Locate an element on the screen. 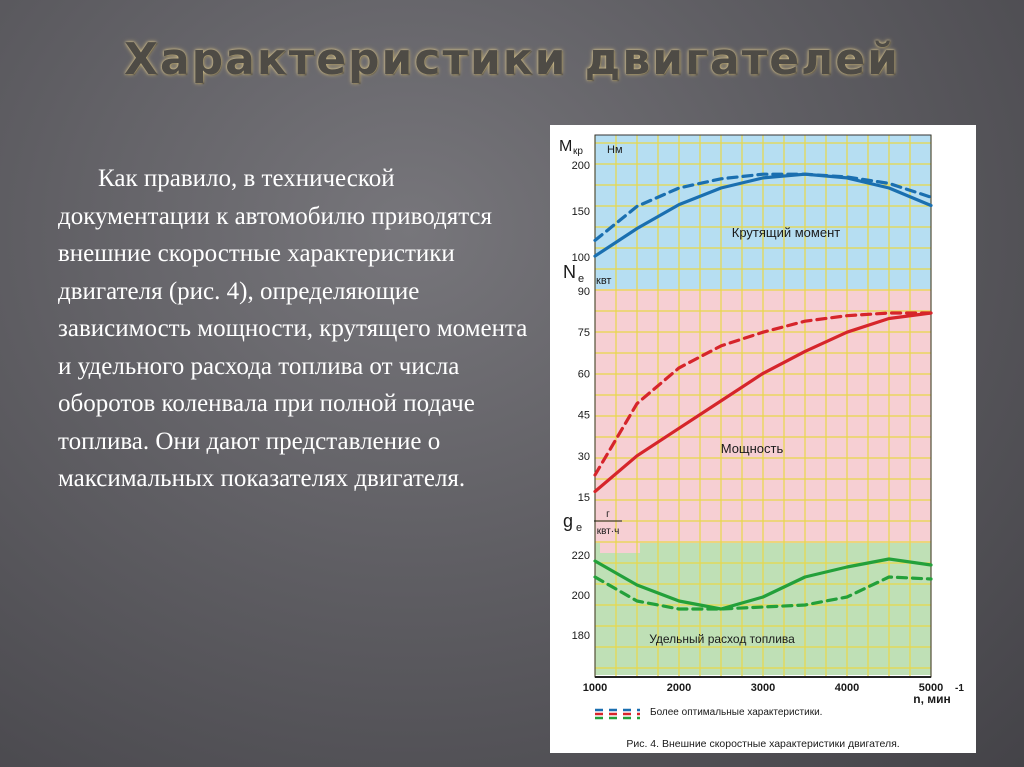 The height and width of the screenshot is (767, 1024). y-tick-label: 90 is located at coordinates (584, 292).